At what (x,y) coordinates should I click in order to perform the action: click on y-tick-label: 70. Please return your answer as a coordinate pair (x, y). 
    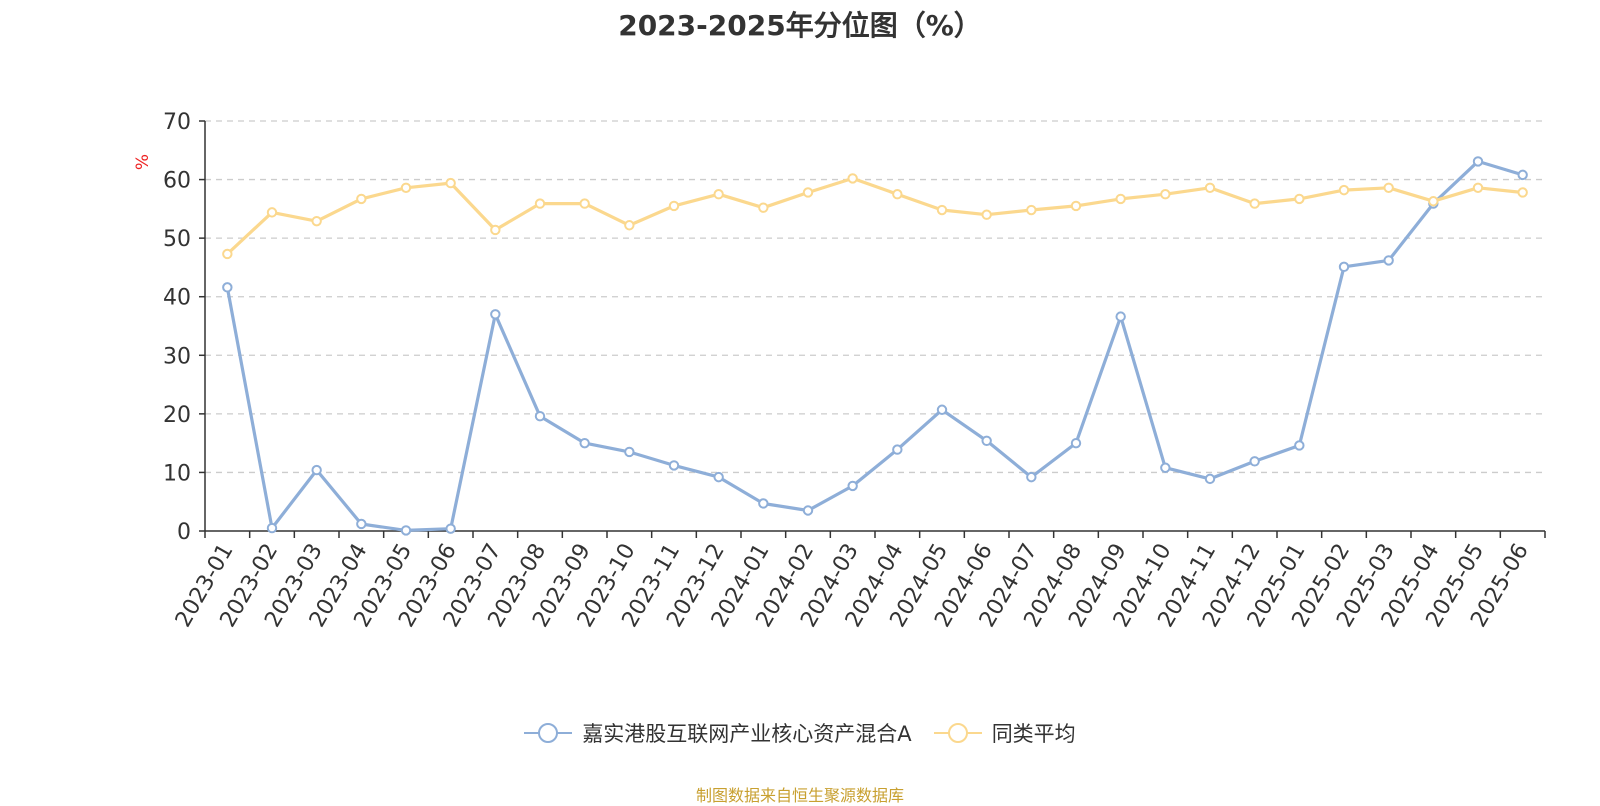
    Looking at the image, I should click on (177, 122).